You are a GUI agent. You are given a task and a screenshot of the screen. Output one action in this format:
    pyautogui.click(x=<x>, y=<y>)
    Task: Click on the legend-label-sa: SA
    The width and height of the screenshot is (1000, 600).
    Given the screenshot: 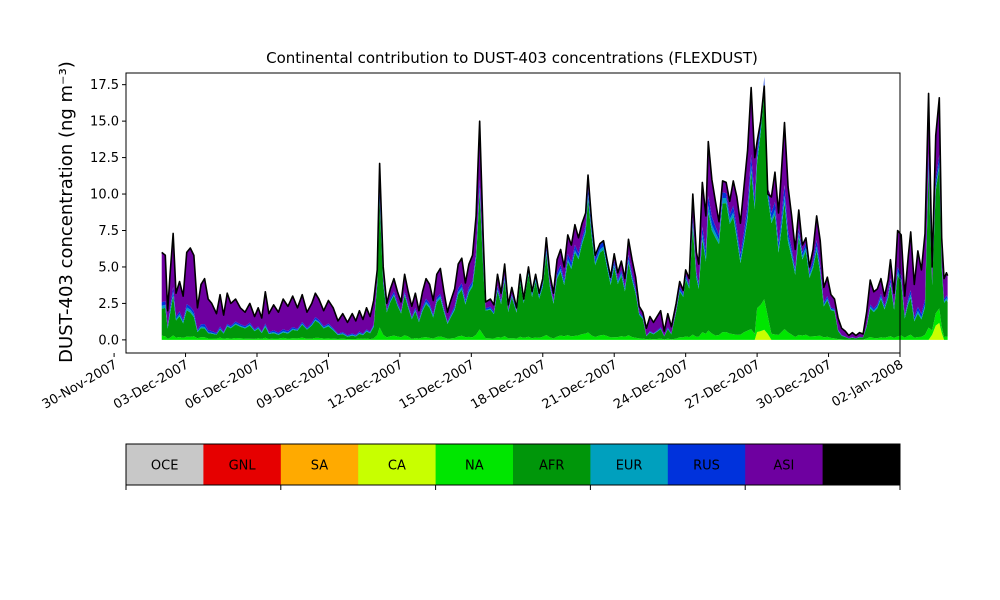 What is the action you would take?
    pyautogui.click(x=319, y=466)
    